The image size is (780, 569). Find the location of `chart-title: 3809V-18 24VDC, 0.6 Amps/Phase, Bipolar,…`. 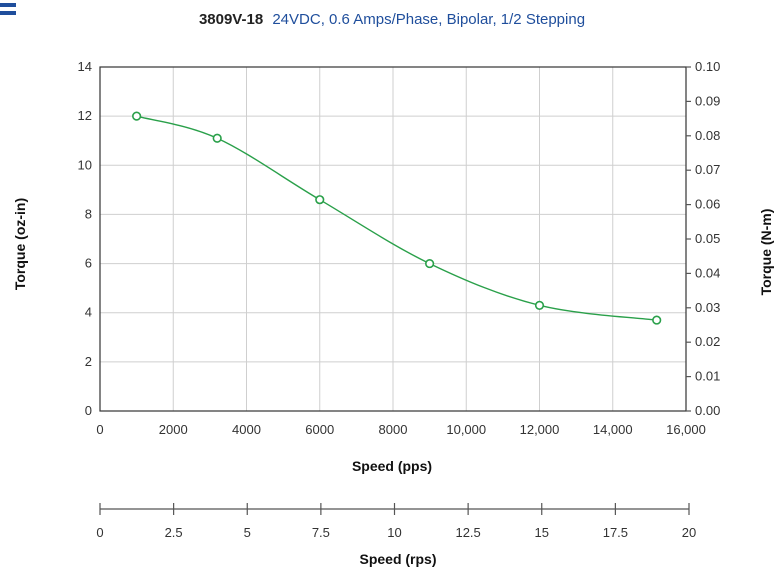

chart-title: 3809V-18 24VDC, 0.6 Amps/Phase, Bipolar,… is located at coordinates (392, 19).